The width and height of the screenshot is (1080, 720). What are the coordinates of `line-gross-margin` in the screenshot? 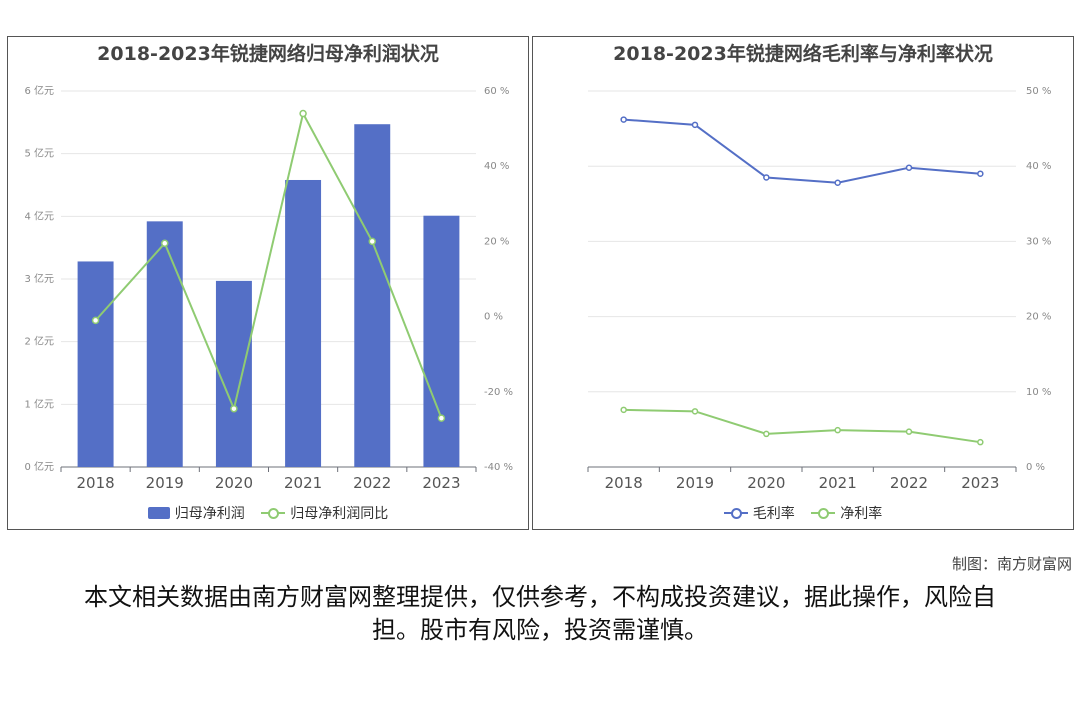 It's located at (802, 151).